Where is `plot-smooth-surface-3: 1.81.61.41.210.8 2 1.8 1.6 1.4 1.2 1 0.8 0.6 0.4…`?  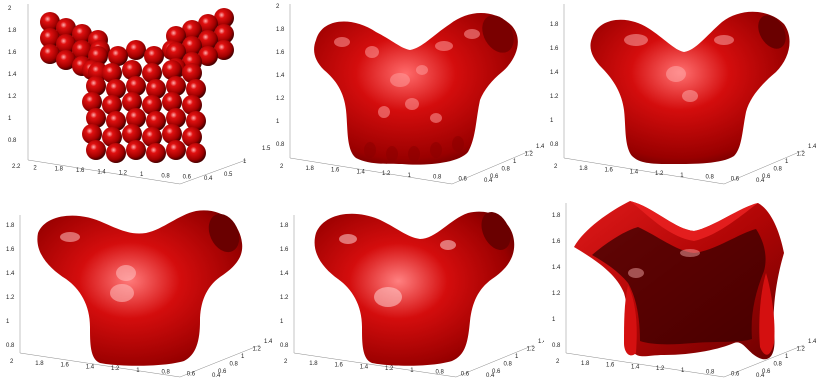 plot-smooth-surface-3: 1.81.61.41.210.8 2 1.8 1.6 1.4 1.2 1 0.8 0.6 0.4… is located at coordinates (412, 295).